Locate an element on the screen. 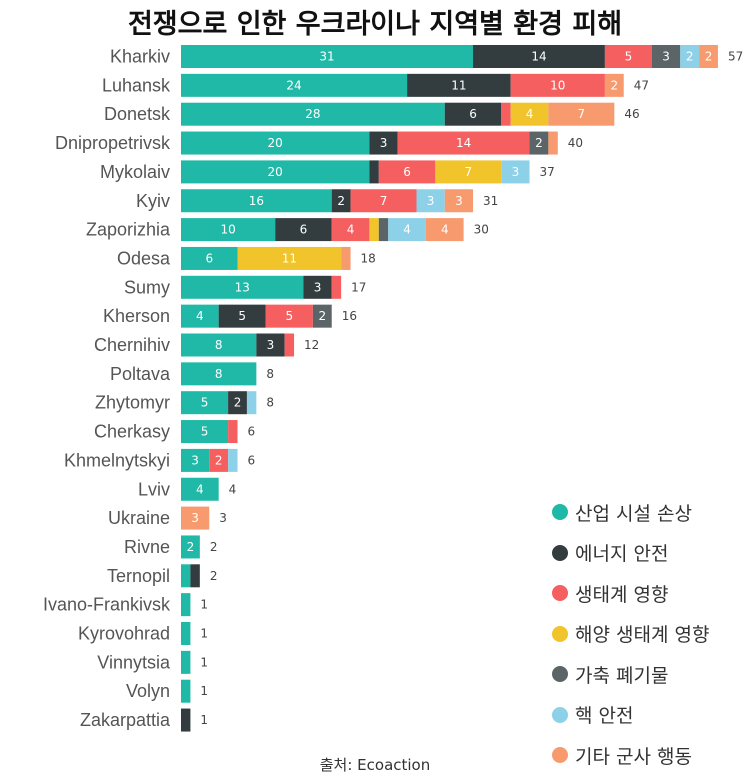 The height and width of the screenshot is (779, 750). category-label: Poltava is located at coordinates (140, 374).